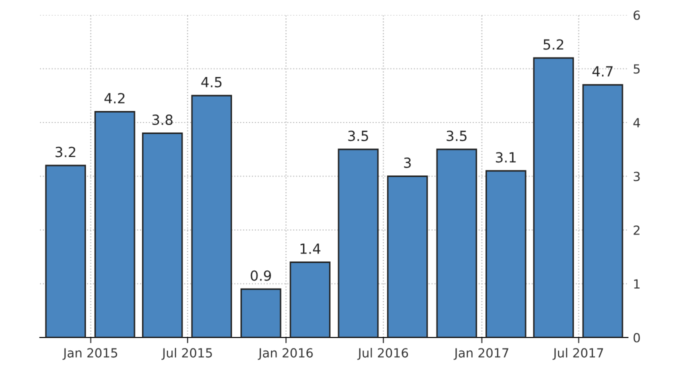 This screenshot has height=375, width=700. Describe the element at coordinates (260, 275) in the screenshot. I see `data-label: 0.9` at that location.